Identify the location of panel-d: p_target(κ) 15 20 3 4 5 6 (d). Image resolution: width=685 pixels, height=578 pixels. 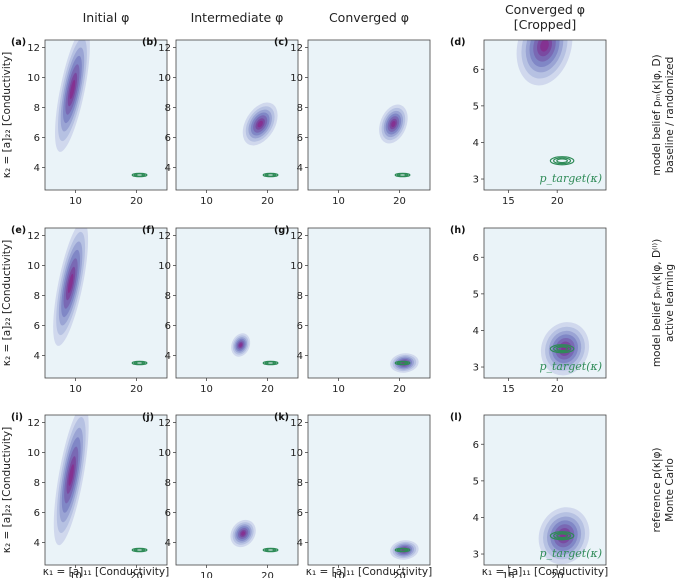
(528, 122).